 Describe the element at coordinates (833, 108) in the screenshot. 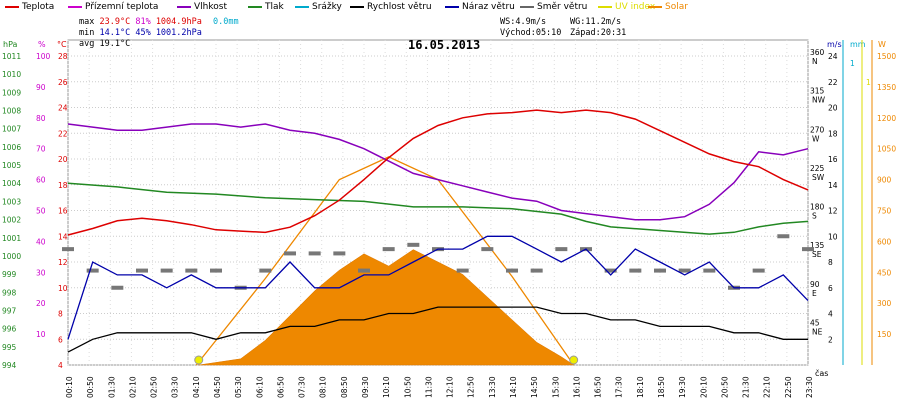

I see `tick-ms: 20` at that location.